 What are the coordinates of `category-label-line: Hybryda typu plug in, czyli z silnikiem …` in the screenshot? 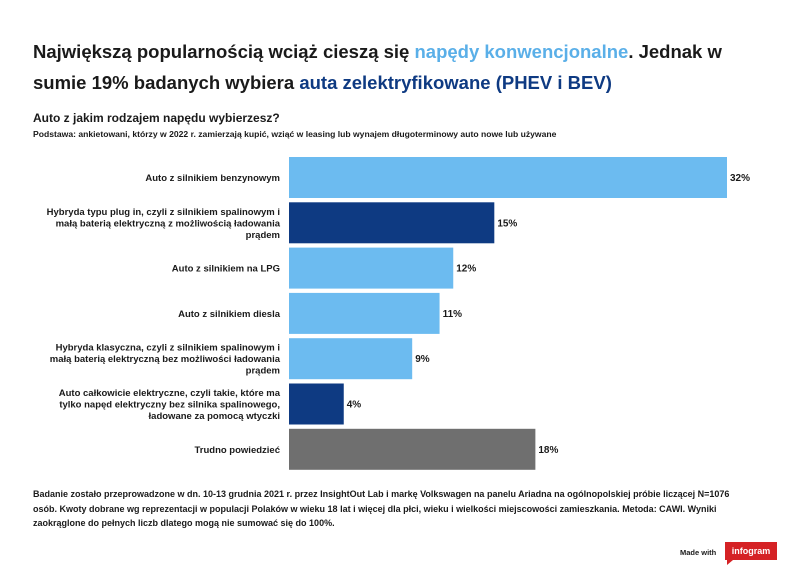 It's located at (163, 212).